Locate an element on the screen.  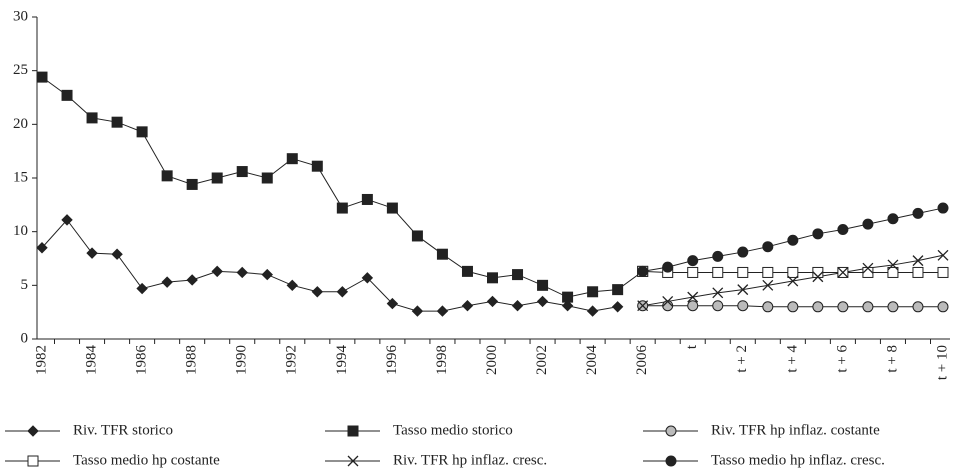
y-tick-label: 10 is located at coordinates (20, 231).